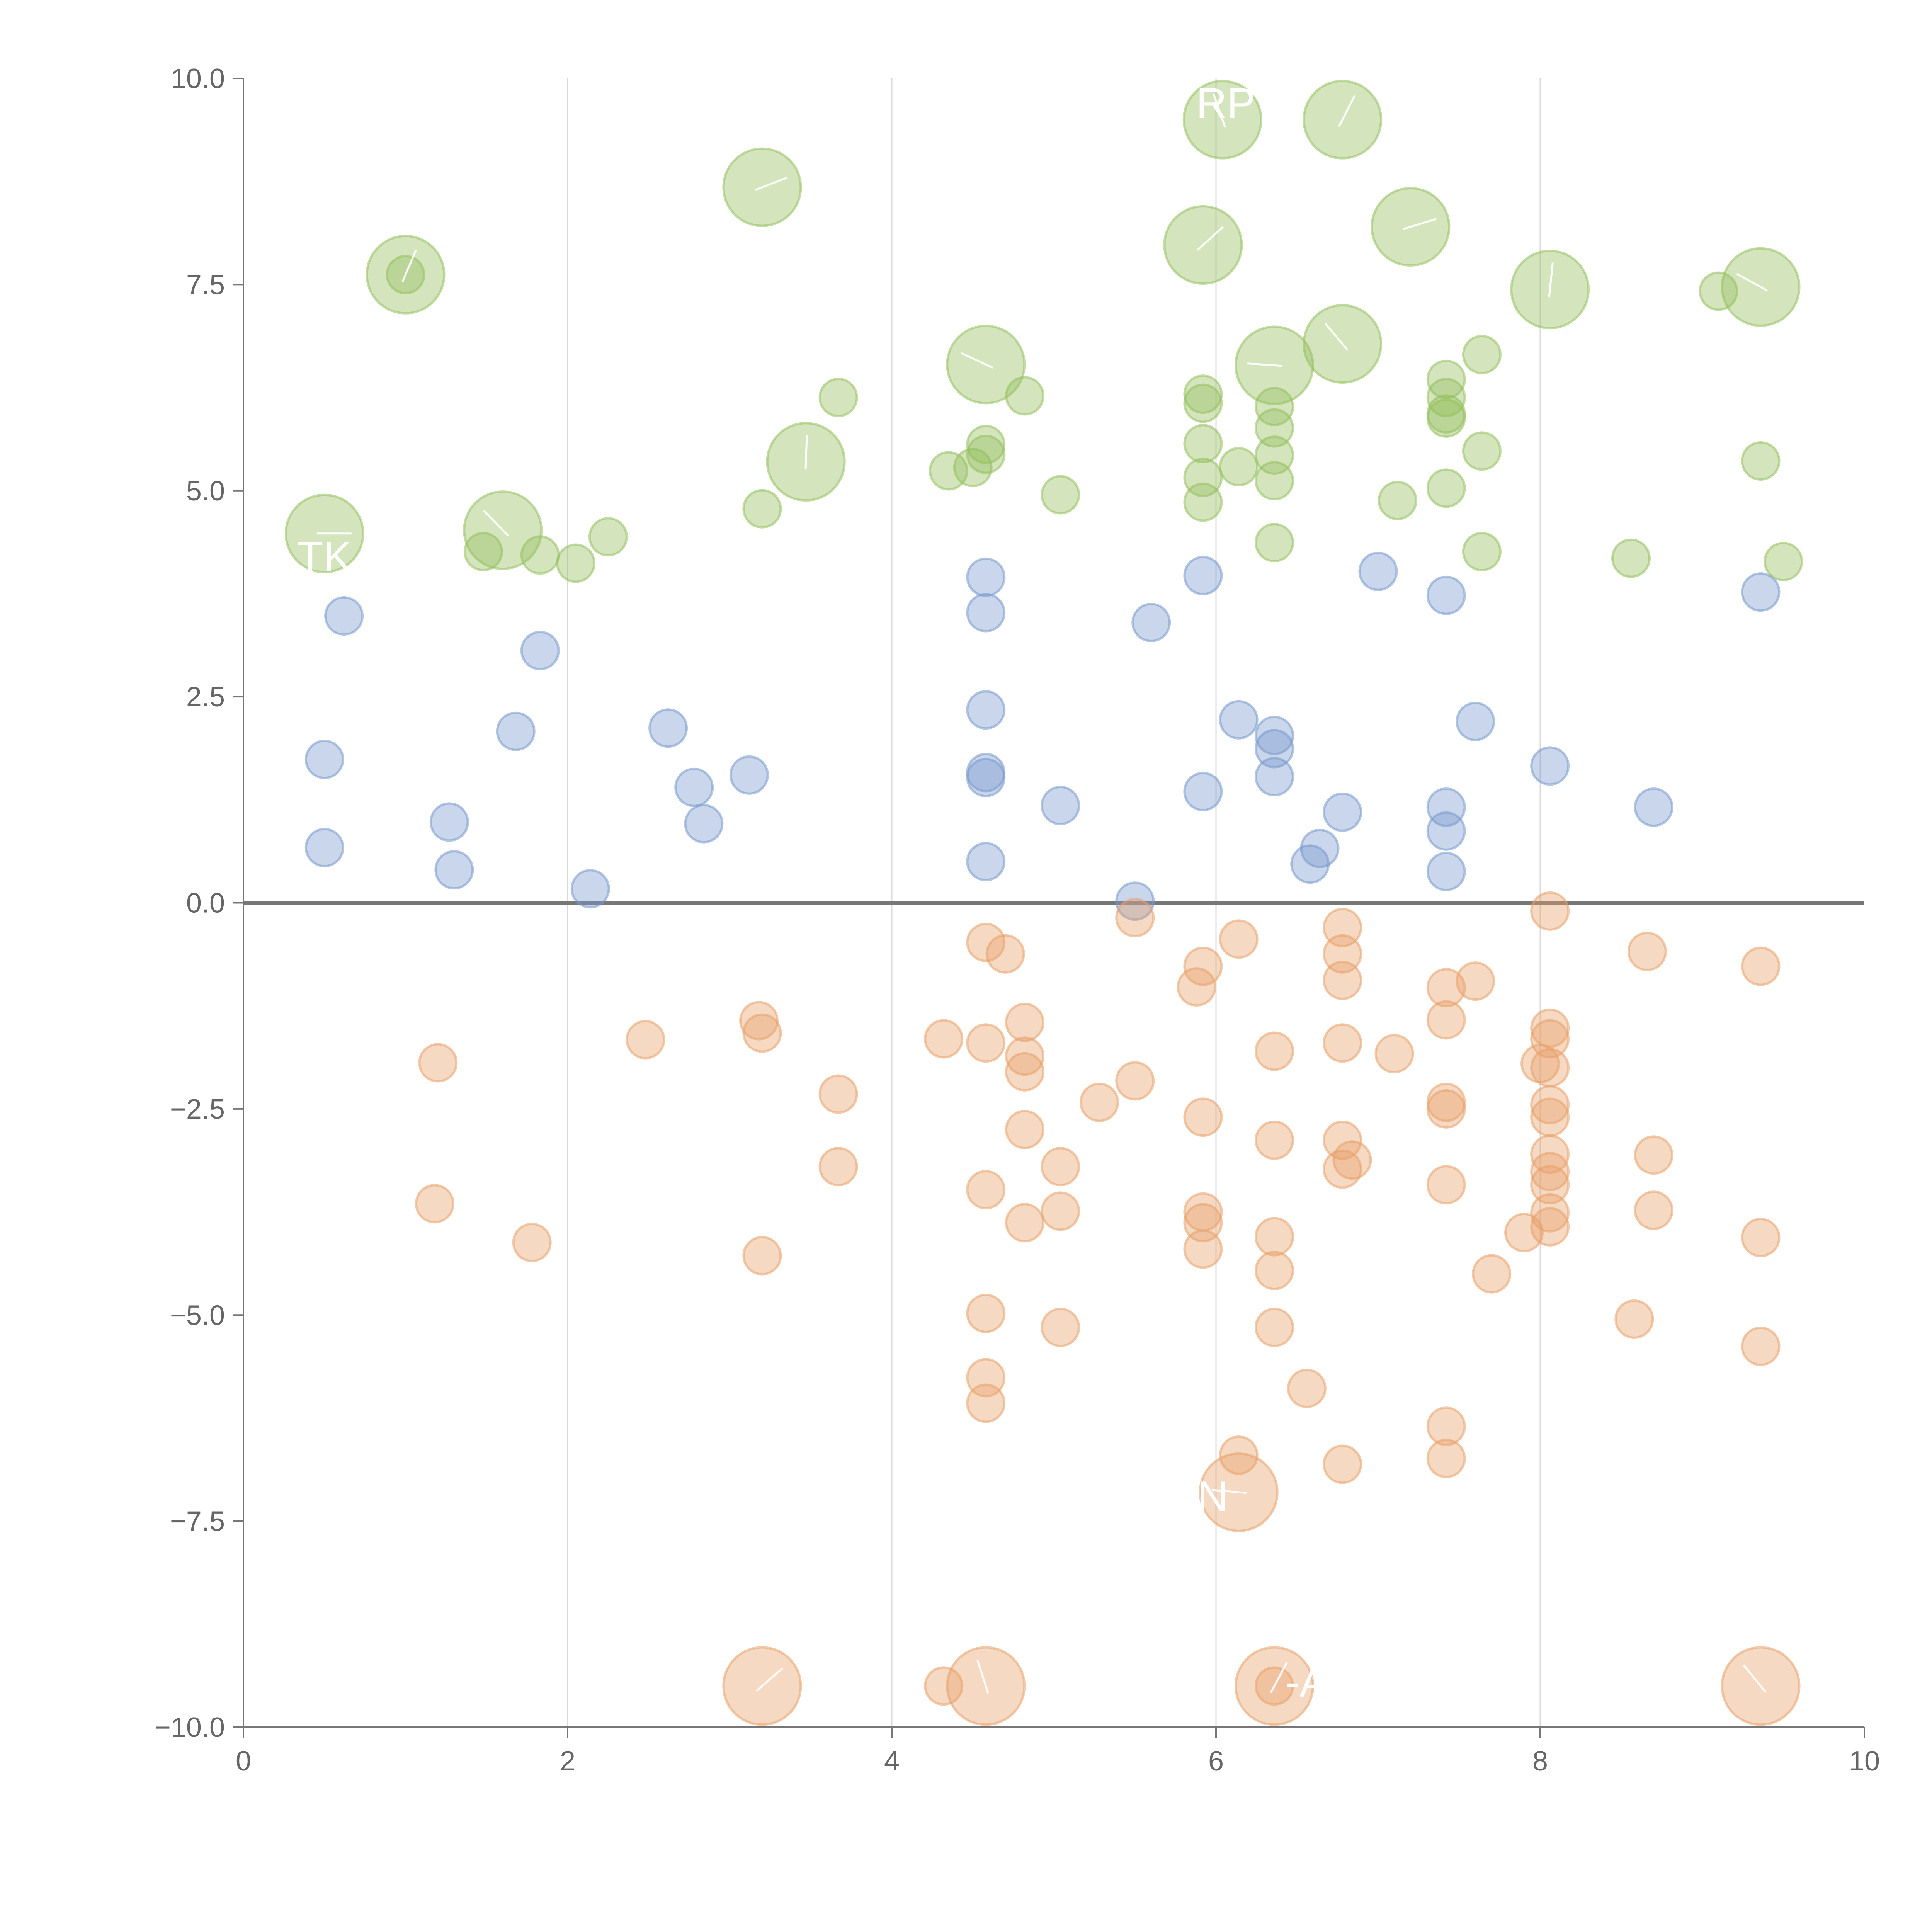 This screenshot has height=1932, width=1932. What do you see at coordinates (198, 78) in the screenshot?
I see `y-tick-label: 10.0` at bounding box center [198, 78].